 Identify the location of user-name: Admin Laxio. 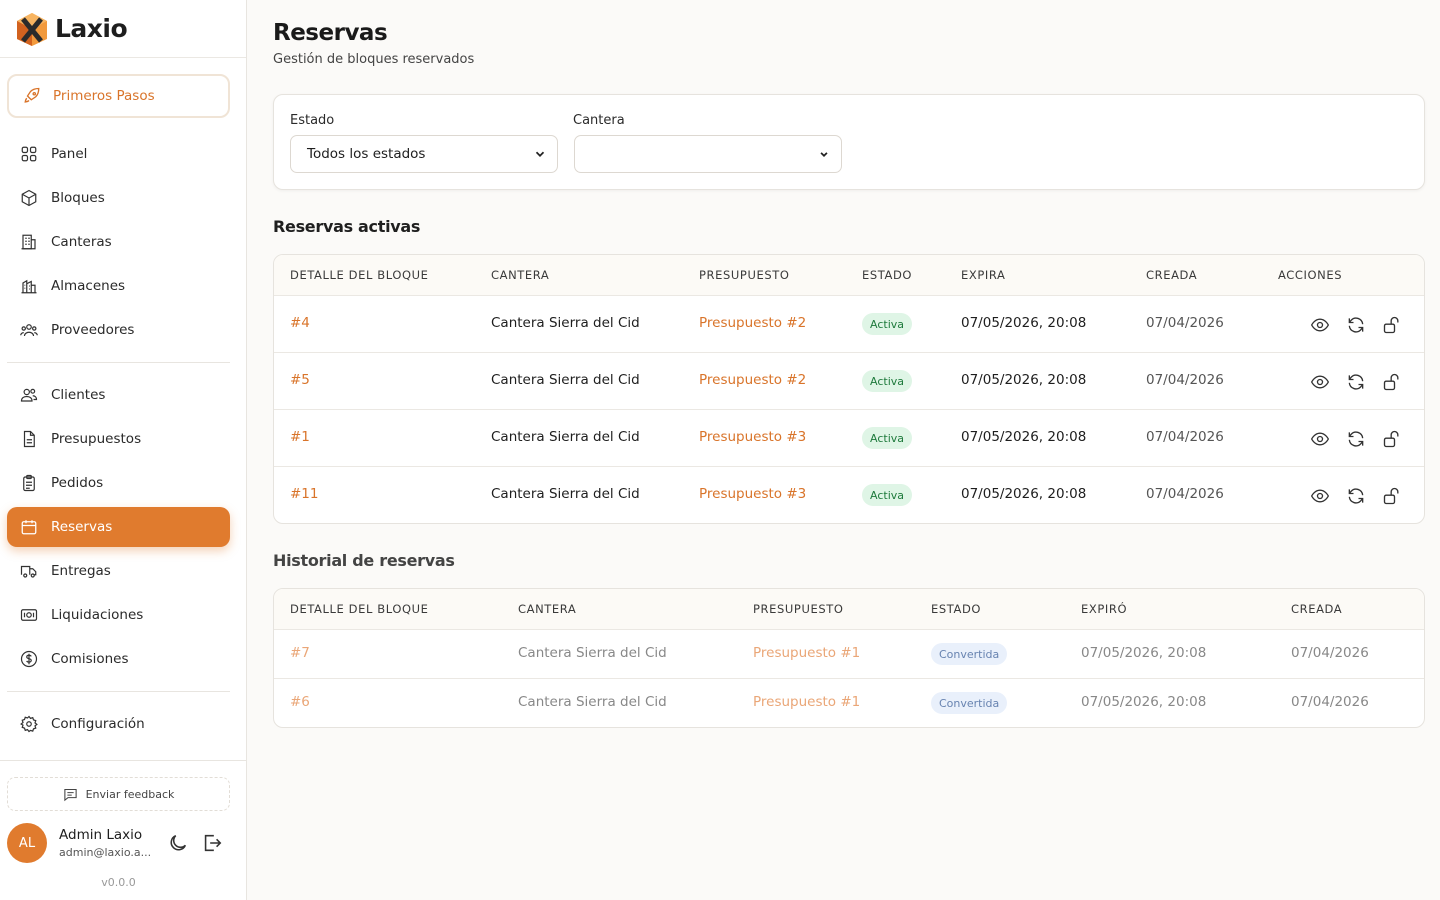
(101, 835).